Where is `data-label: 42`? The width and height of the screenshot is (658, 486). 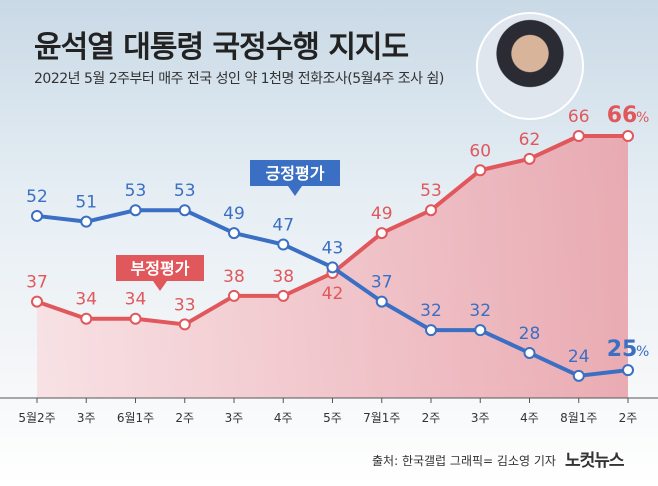 data-label: 42 is located at coordinates (333, 294).